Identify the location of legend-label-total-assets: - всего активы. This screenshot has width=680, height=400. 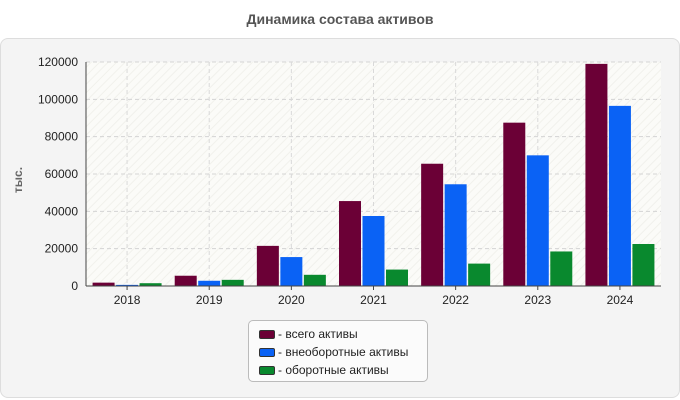
(318, 334).